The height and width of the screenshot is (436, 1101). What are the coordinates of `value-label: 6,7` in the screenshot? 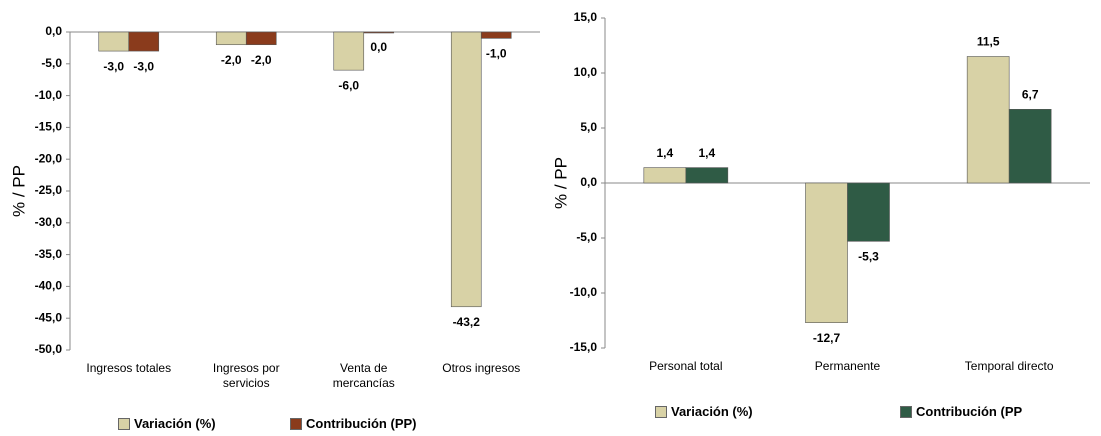 It's located at (1030, 94).